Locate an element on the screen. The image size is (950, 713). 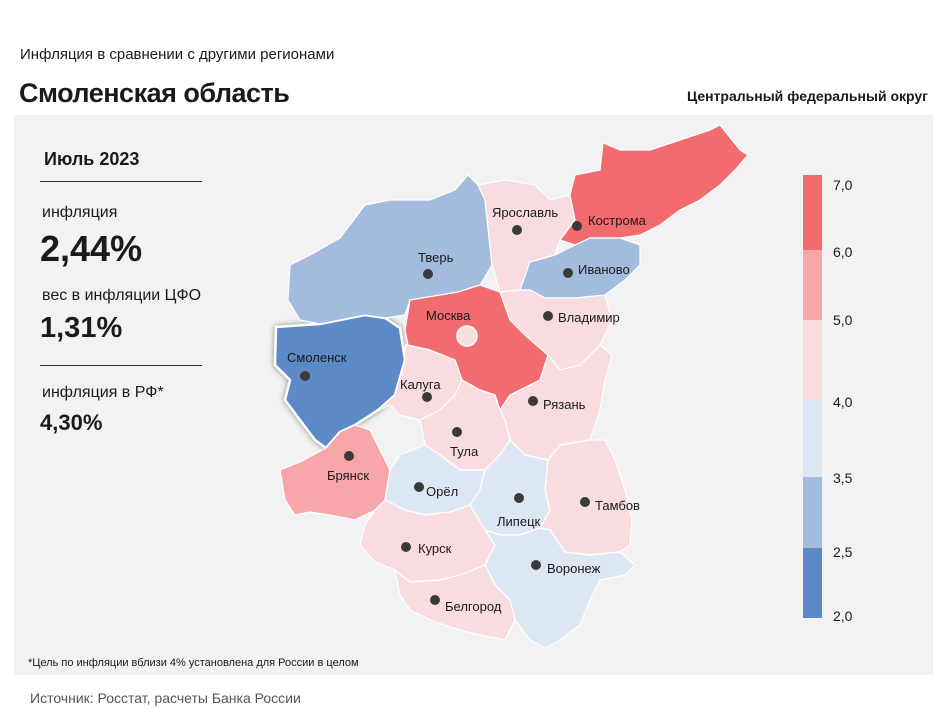
district-label: Центральный федеральный округ is located at coordinates (807, 96).